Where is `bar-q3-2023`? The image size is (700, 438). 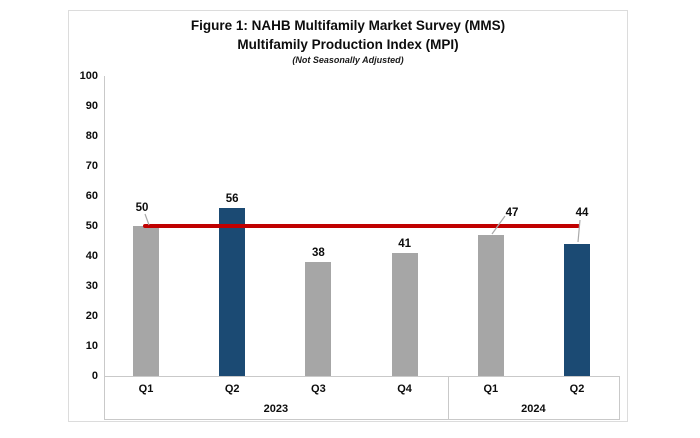
bar-q3-2023 is located at coordinates (318, 319).